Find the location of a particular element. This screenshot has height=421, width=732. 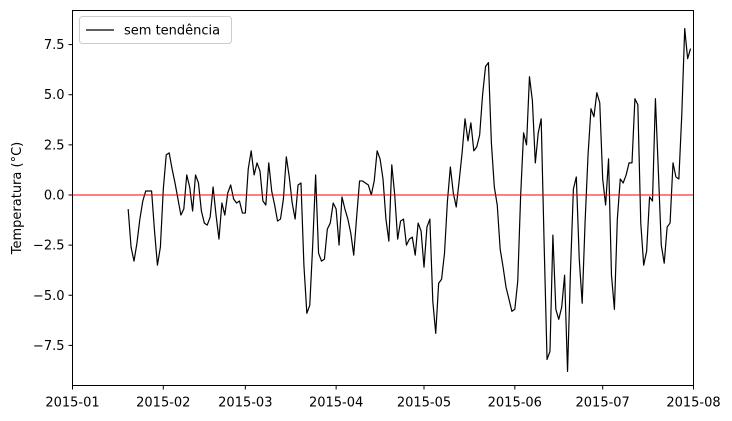

y-tick-label: −2.5 is located at coordinates (49, 246).